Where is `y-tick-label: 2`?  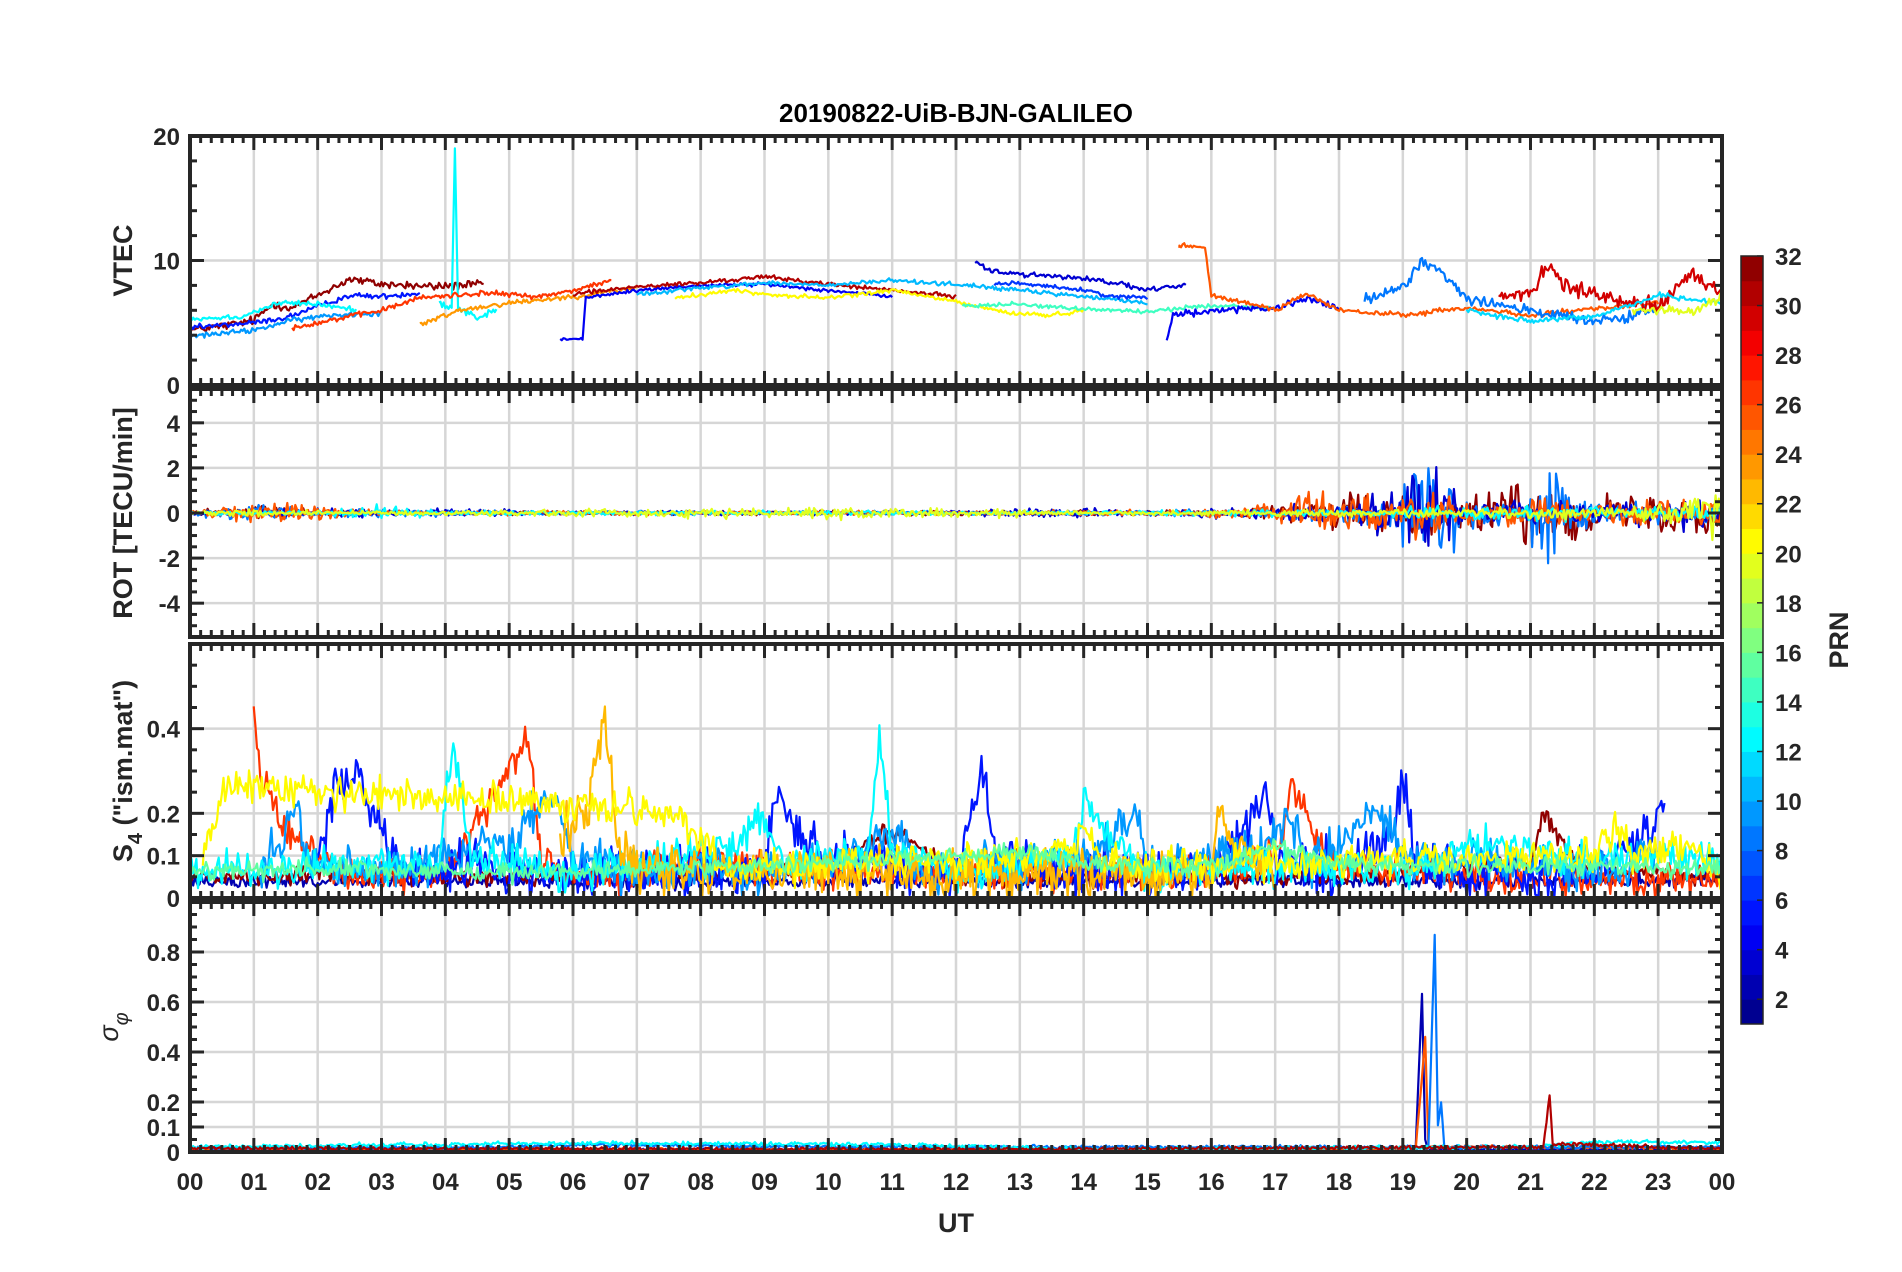
y-tick-label: 2 is located at coordinates (173, 469).